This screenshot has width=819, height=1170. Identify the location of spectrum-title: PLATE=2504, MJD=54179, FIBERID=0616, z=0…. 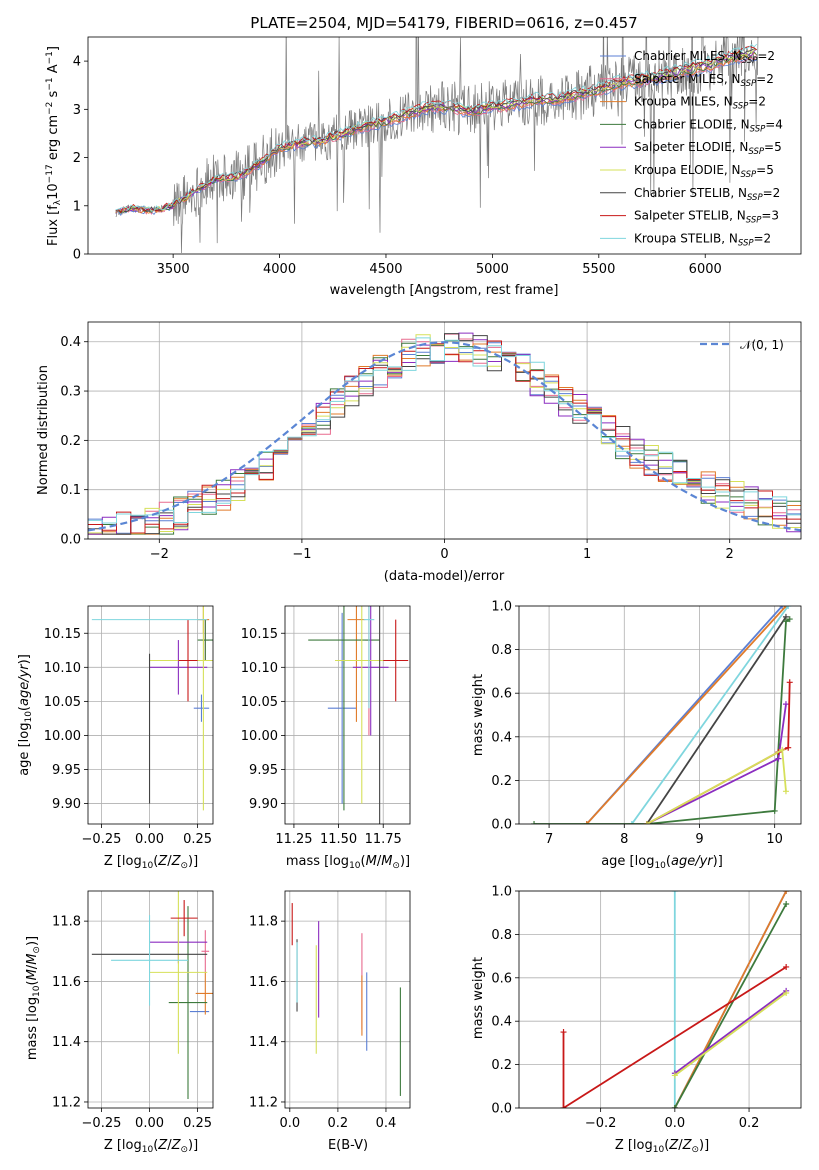
(443, 23).